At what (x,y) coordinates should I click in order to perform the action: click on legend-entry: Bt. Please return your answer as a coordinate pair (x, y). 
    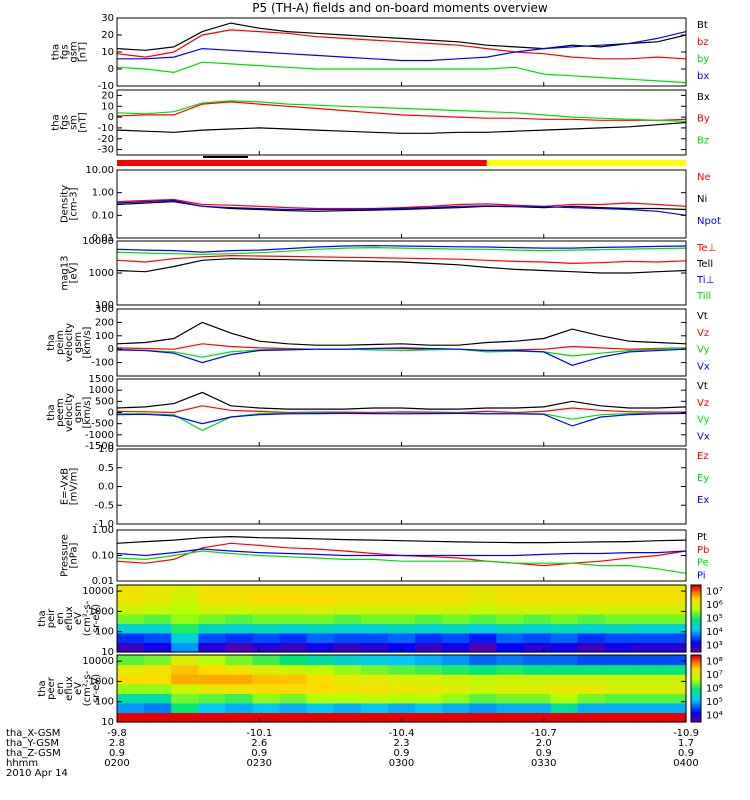
    Looking at the image, I should click on (702, 25).